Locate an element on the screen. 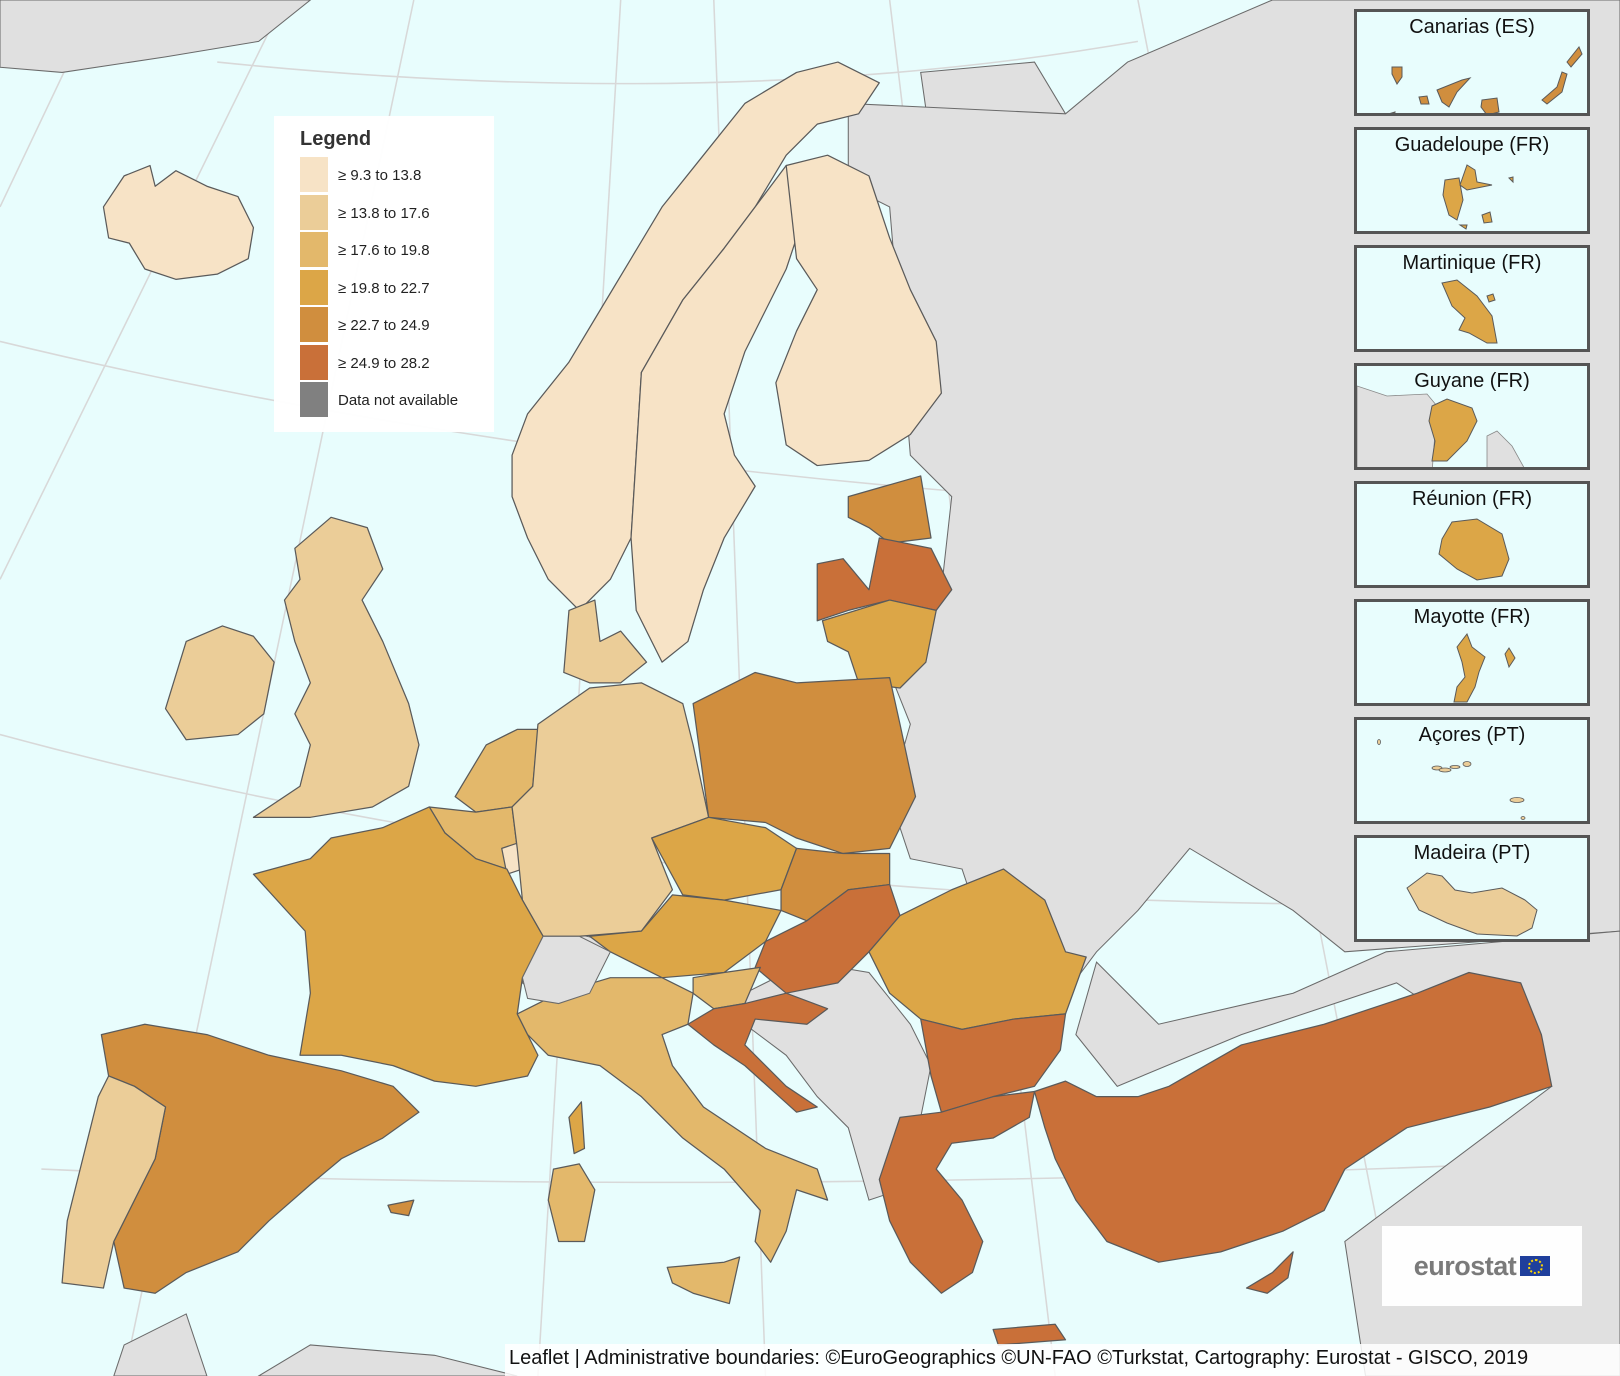 The height and width of the screenshot is (1376, 1620). region-corsica is located at coordinates (577, 1128).